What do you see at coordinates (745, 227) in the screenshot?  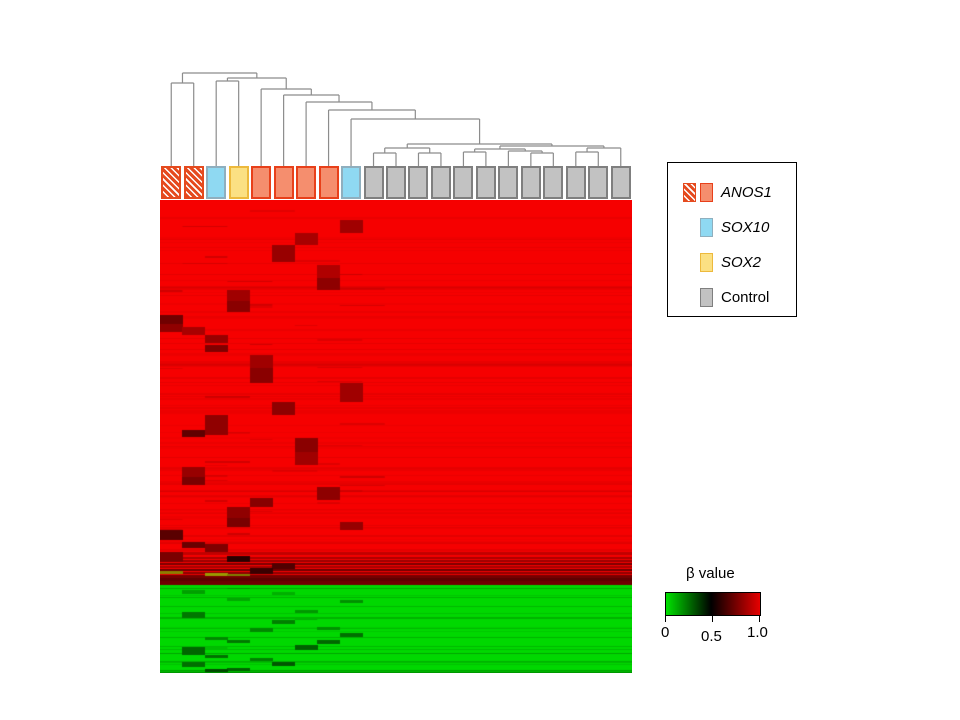 I see `legend-label-sox10: SOX10` at bounding box center [745, 227].